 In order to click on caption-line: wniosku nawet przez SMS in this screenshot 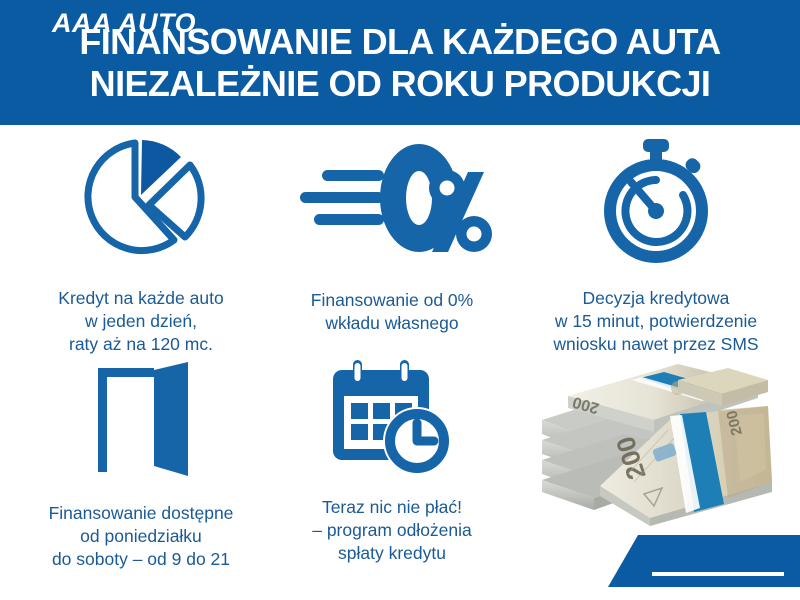, I will do `click(656, 344)`.